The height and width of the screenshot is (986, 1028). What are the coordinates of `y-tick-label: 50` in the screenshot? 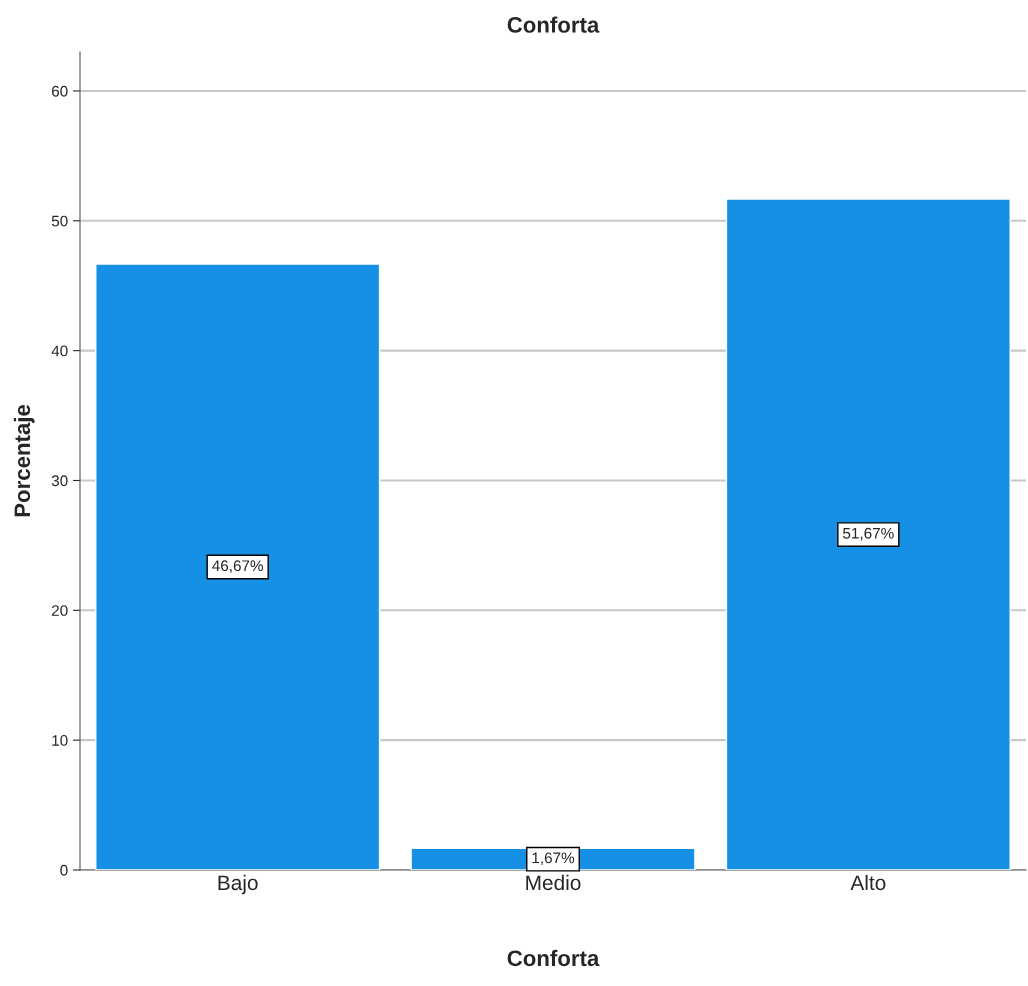 It's located at (59, 221).